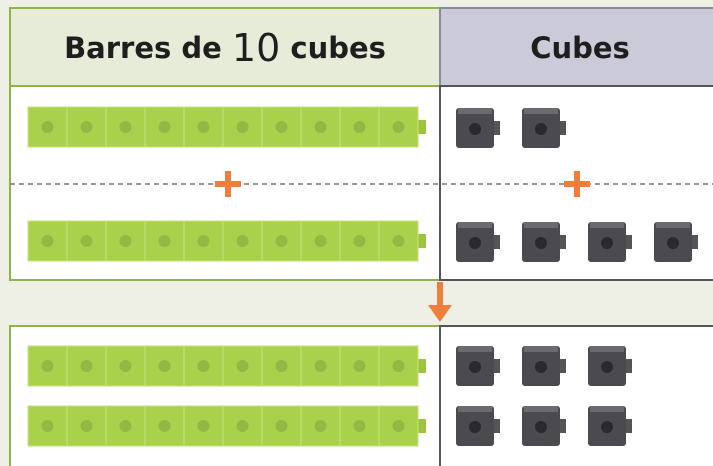 The image size is (713, 466). Describe the element at coordinates (338, 48) in the screenshot. I see `header-text: cubes` at that location.